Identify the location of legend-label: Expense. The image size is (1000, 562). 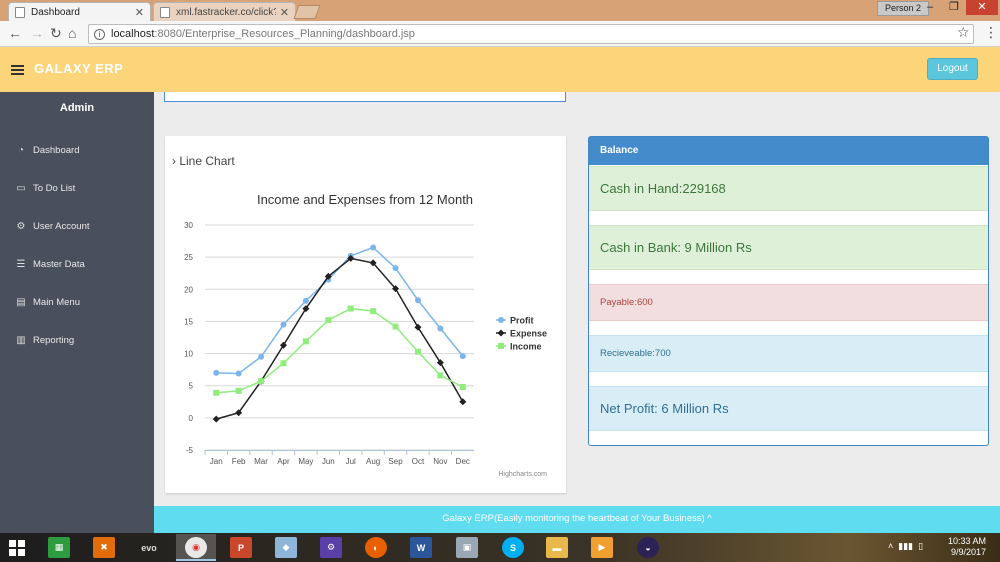
(528, 334).